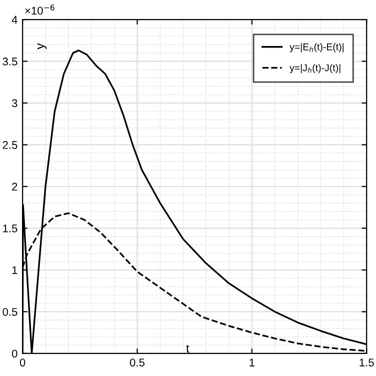 The image size is (376, 376). What do you see at coordinates (39, 9) in the screenshot?
I see `text: ×10$^{−6}$` at bounding box center [39, 9].